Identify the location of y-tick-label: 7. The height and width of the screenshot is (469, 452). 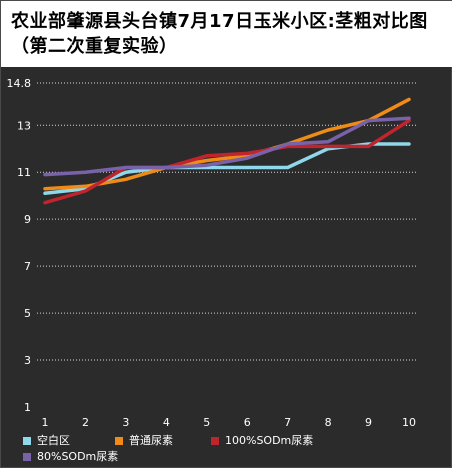
(27, 266).